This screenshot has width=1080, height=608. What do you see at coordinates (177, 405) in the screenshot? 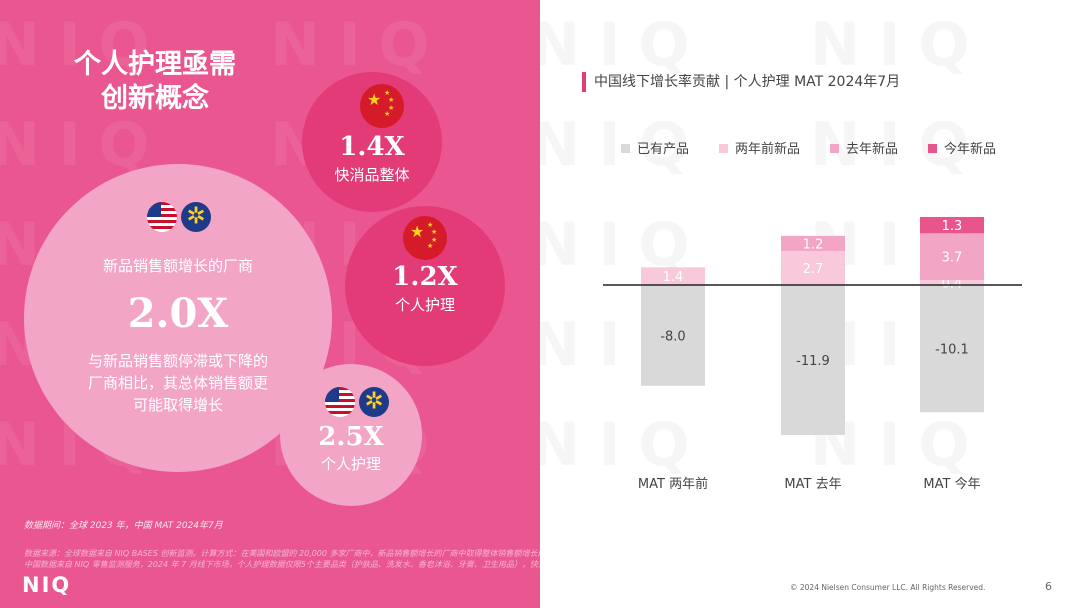
I see `desc-line-3: 可能取得增长` at bounding box center [177, 405].